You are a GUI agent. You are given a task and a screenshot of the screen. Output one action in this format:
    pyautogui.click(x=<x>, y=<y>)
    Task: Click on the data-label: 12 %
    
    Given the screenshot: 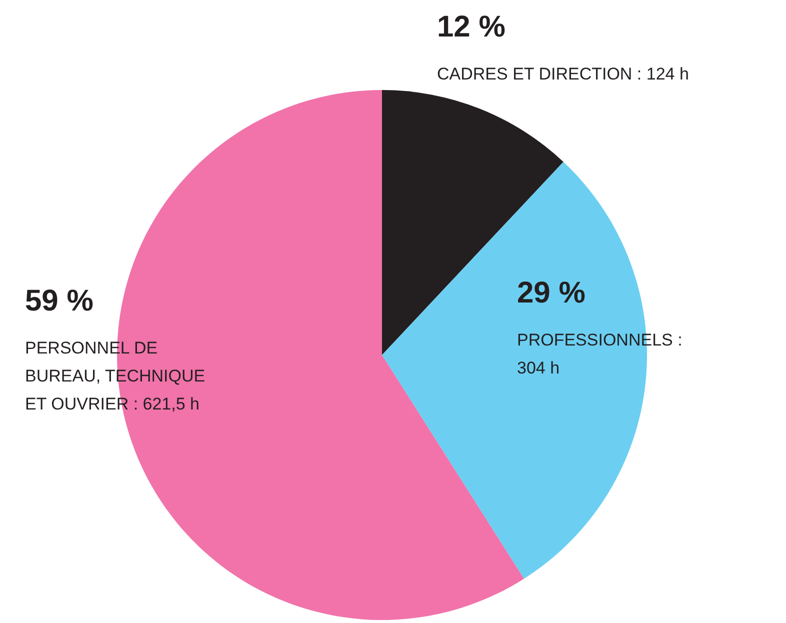 What is the action you would take?
    pyautogui.click(x=471, y=27)
    